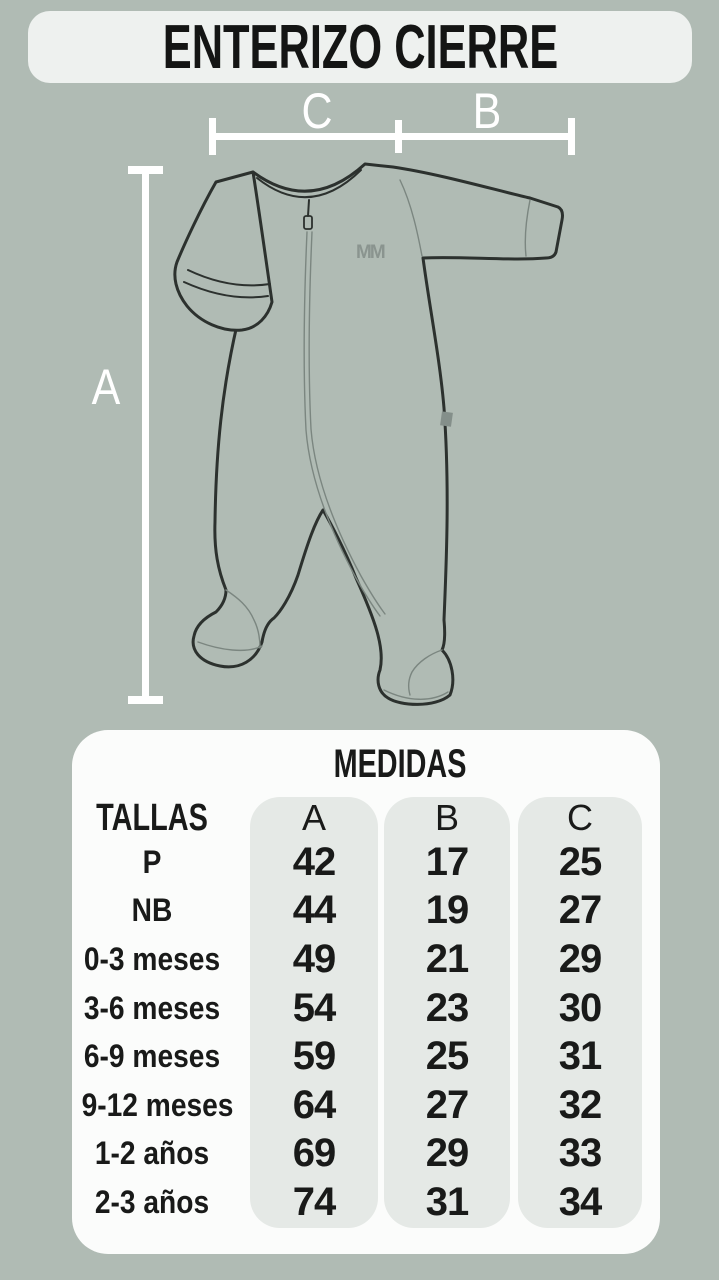  What do you see at coordinates (152, 1153) in the screenshot?
I see `size-label: 1-2 años` at bounding box center [152, 1153].